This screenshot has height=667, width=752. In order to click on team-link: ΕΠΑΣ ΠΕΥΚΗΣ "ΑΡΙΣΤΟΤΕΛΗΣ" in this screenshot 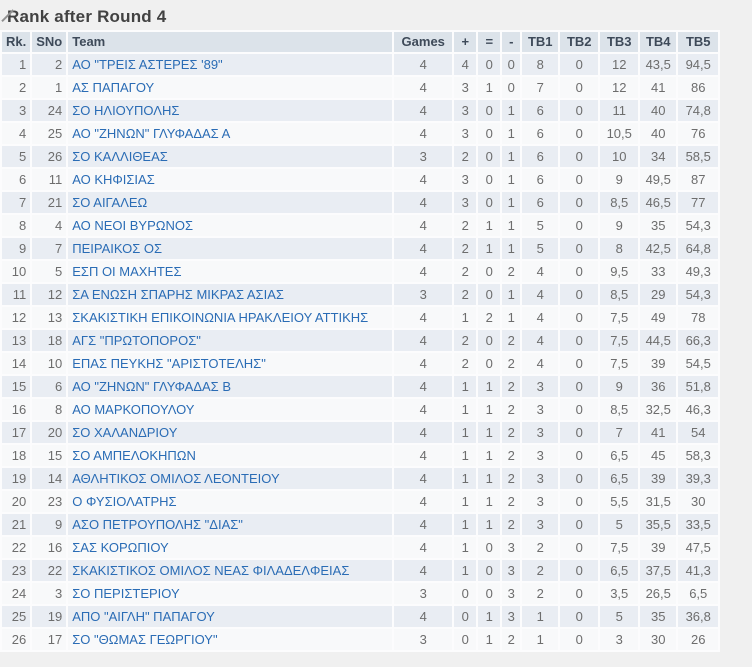, I will do `click(169, 363)`.